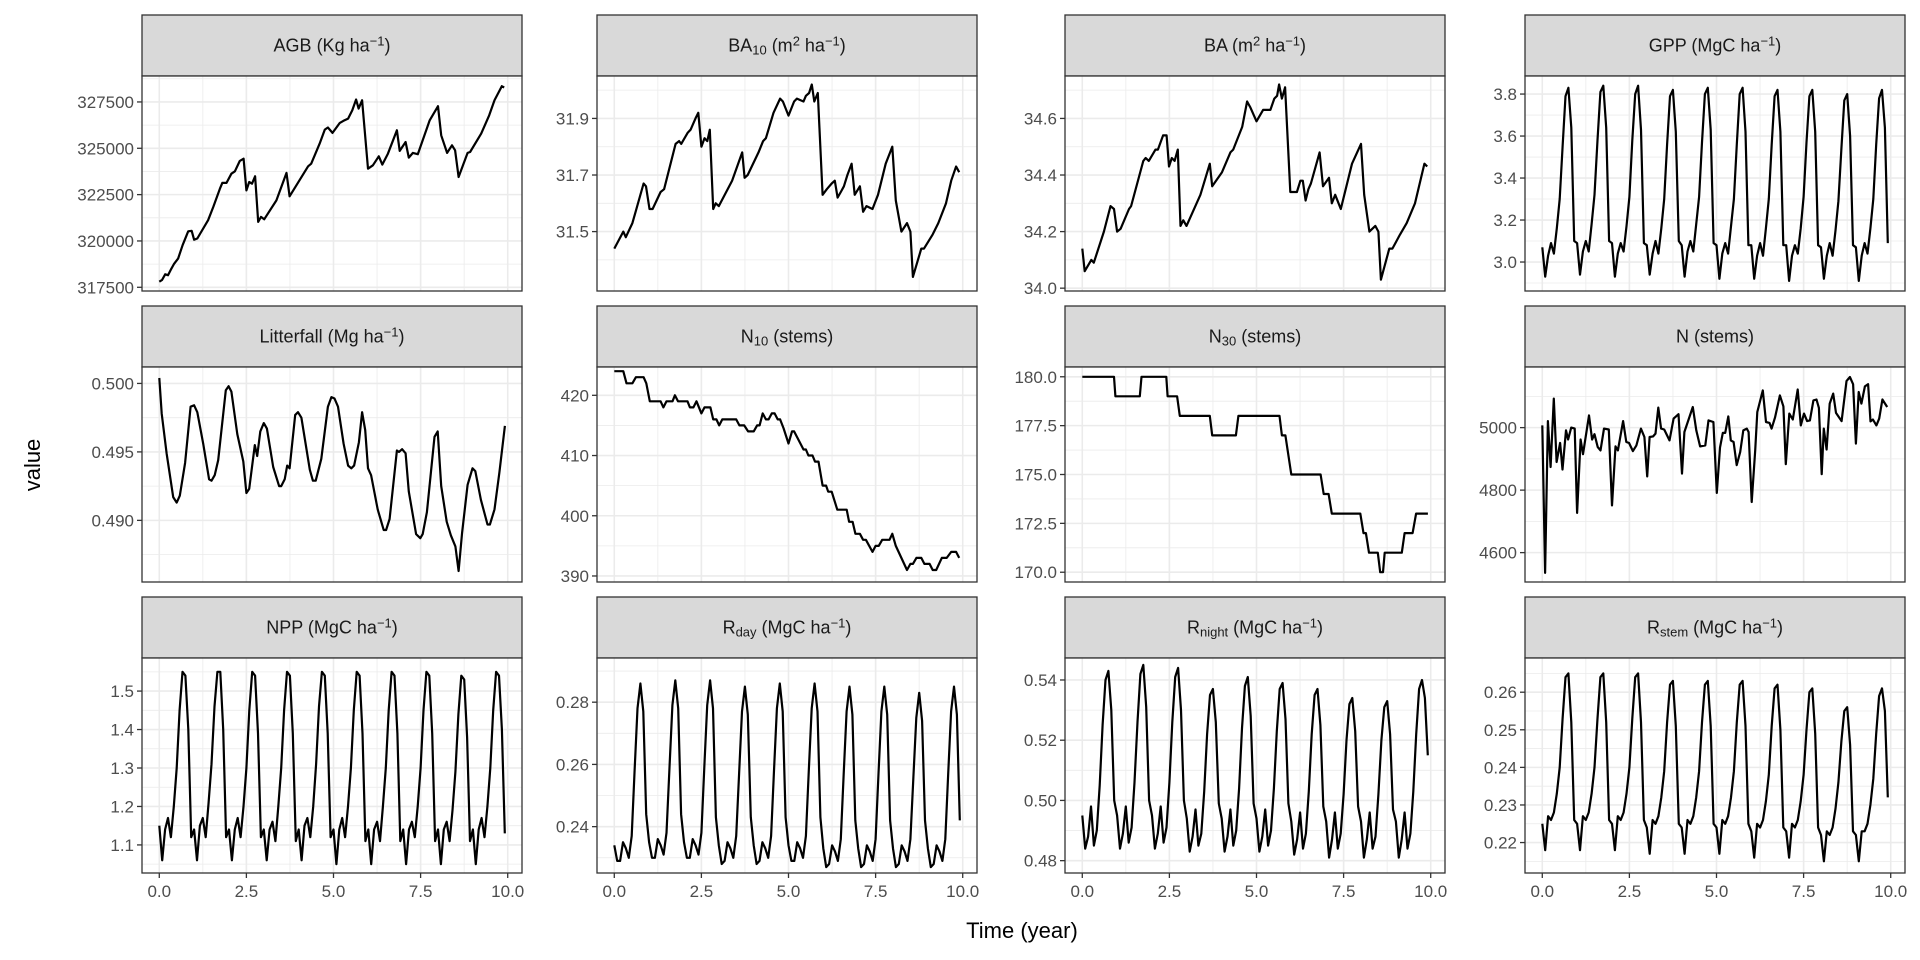  I want to click on x-tick-label: 7.5, so click(1804, 891).